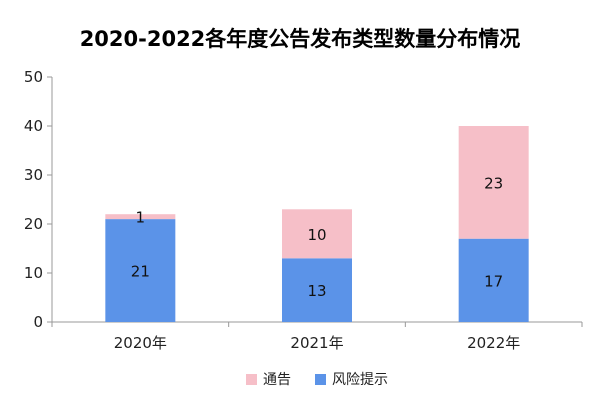  I want to click on legend-label: 风险提示, so click(360, 380).